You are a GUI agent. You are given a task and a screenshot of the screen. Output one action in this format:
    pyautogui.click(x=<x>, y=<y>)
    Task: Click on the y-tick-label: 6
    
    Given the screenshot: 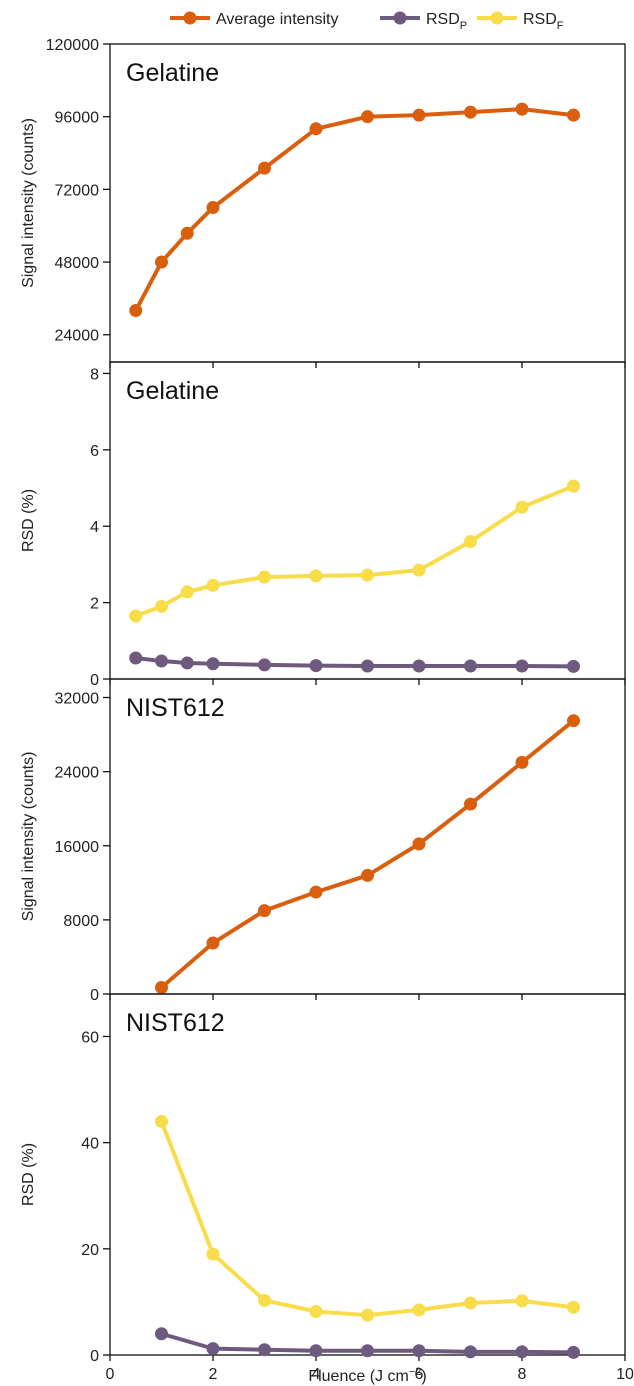 What is the action you would take?
    pyautogui.click(x=94, y=451)
    